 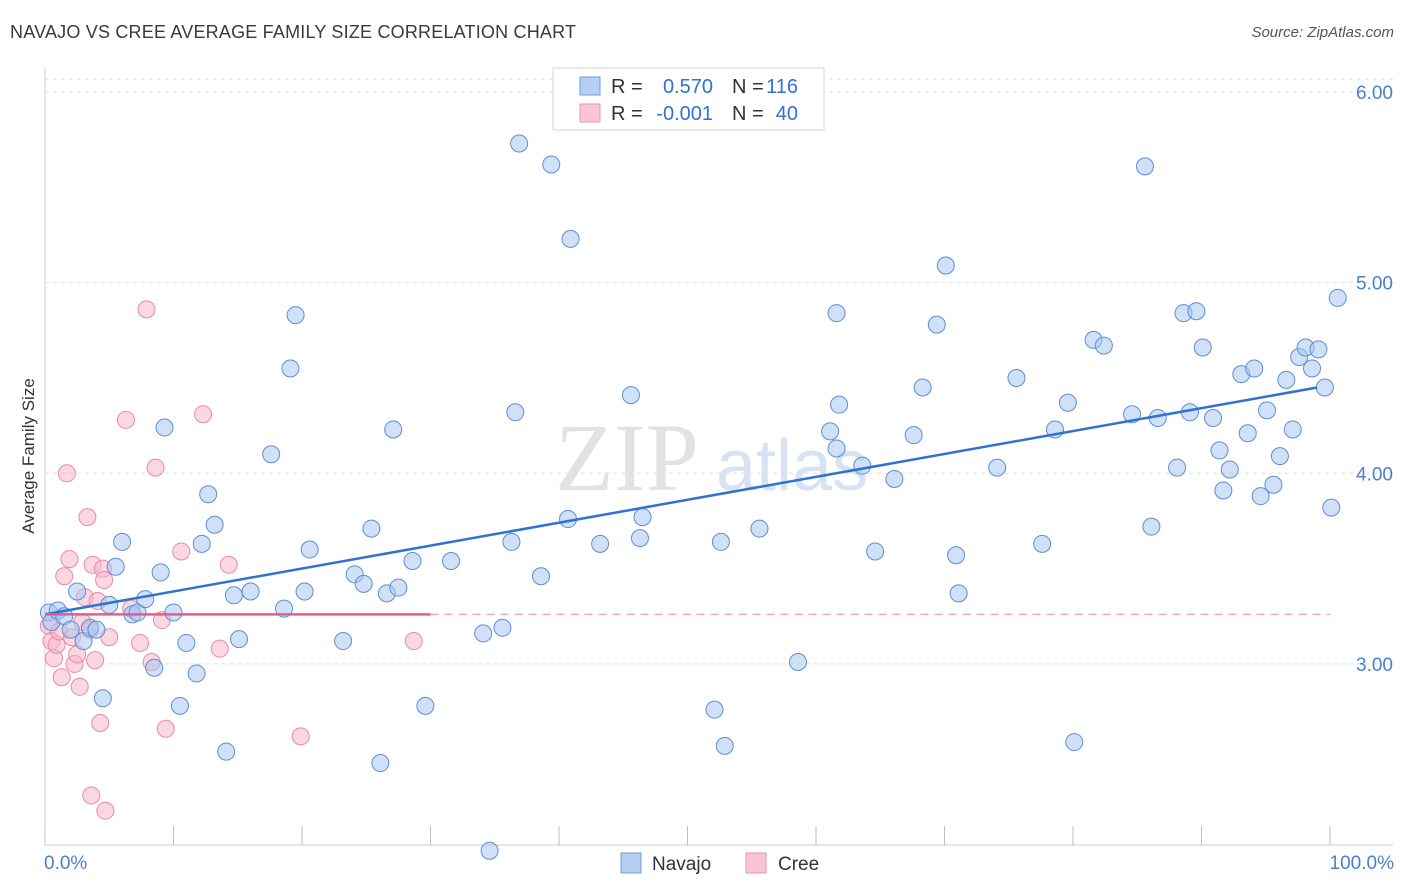 I want to click on y-tick-label: 6.00, so click(x=1374, y=93).